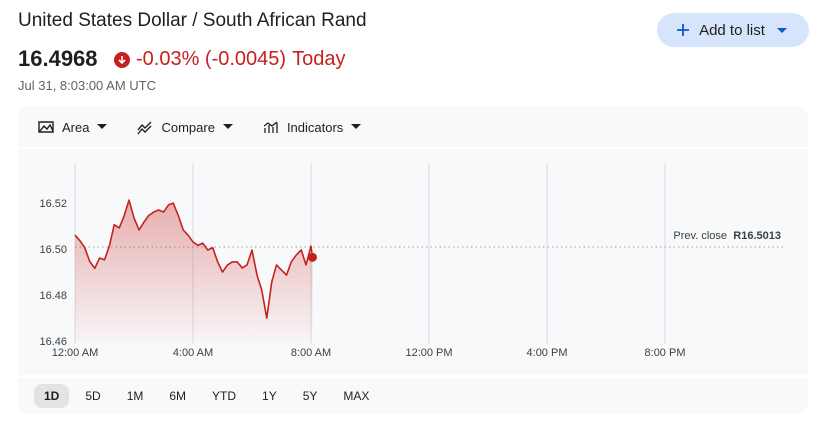  I want to click on add-label: Add to list, so click(732, 30).